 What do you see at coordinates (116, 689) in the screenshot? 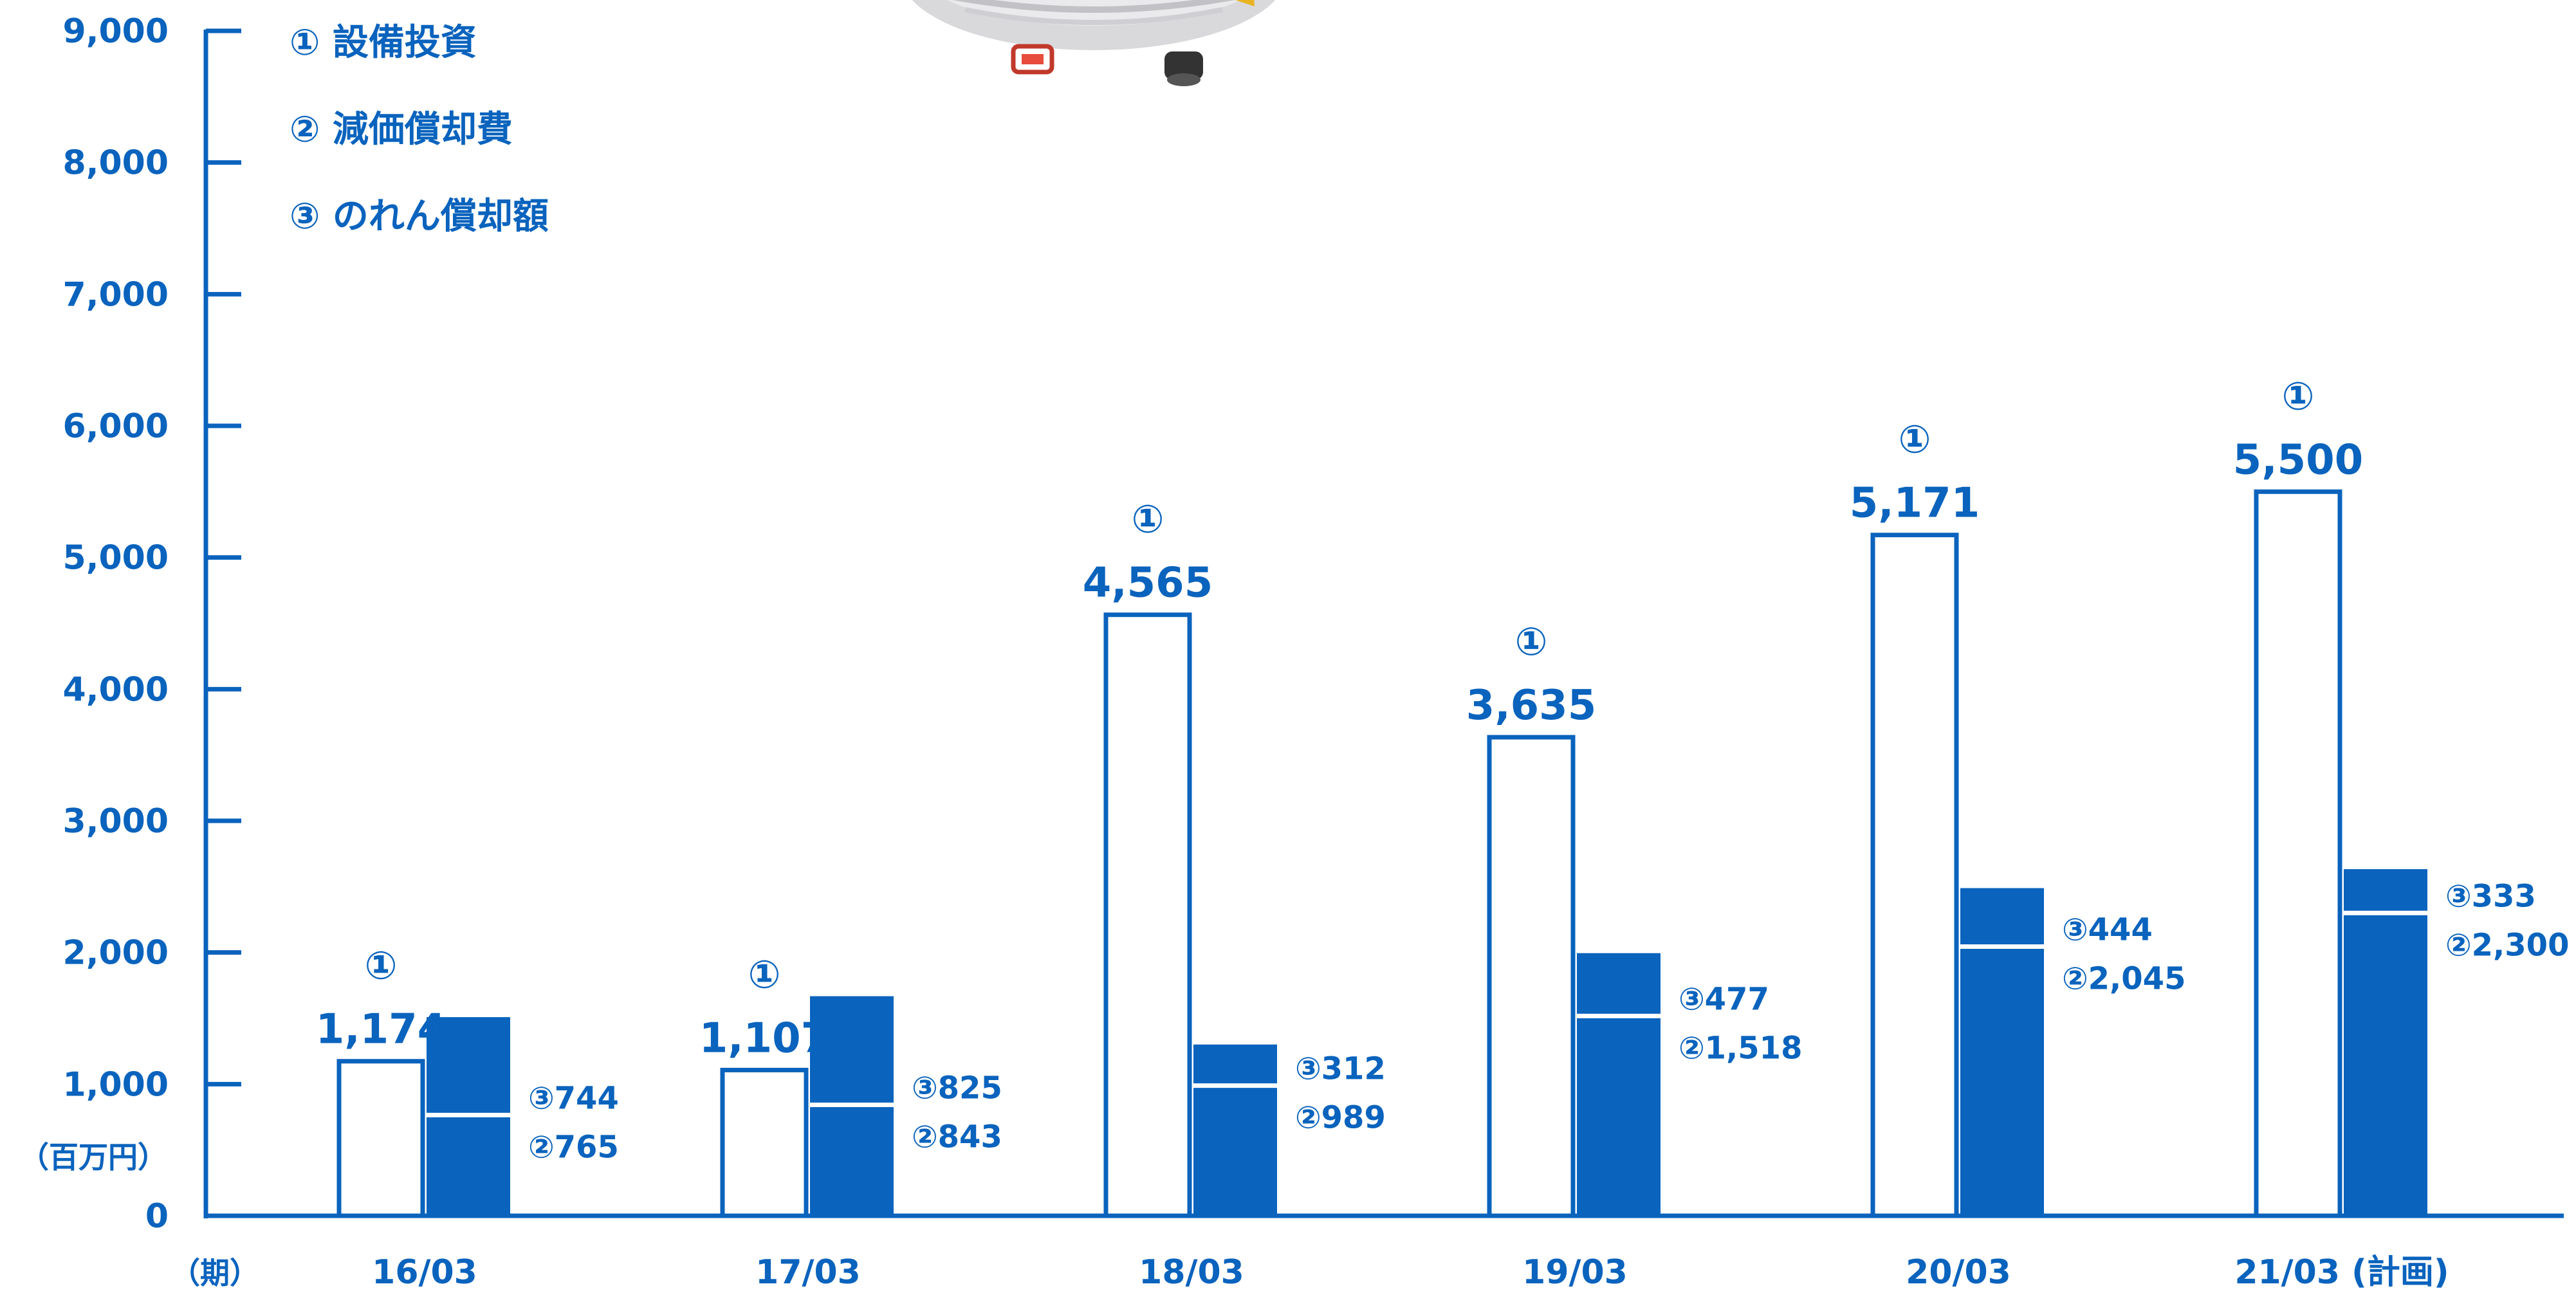
I see `y-tick-label: 4,000` at bounding box center [116, 689].